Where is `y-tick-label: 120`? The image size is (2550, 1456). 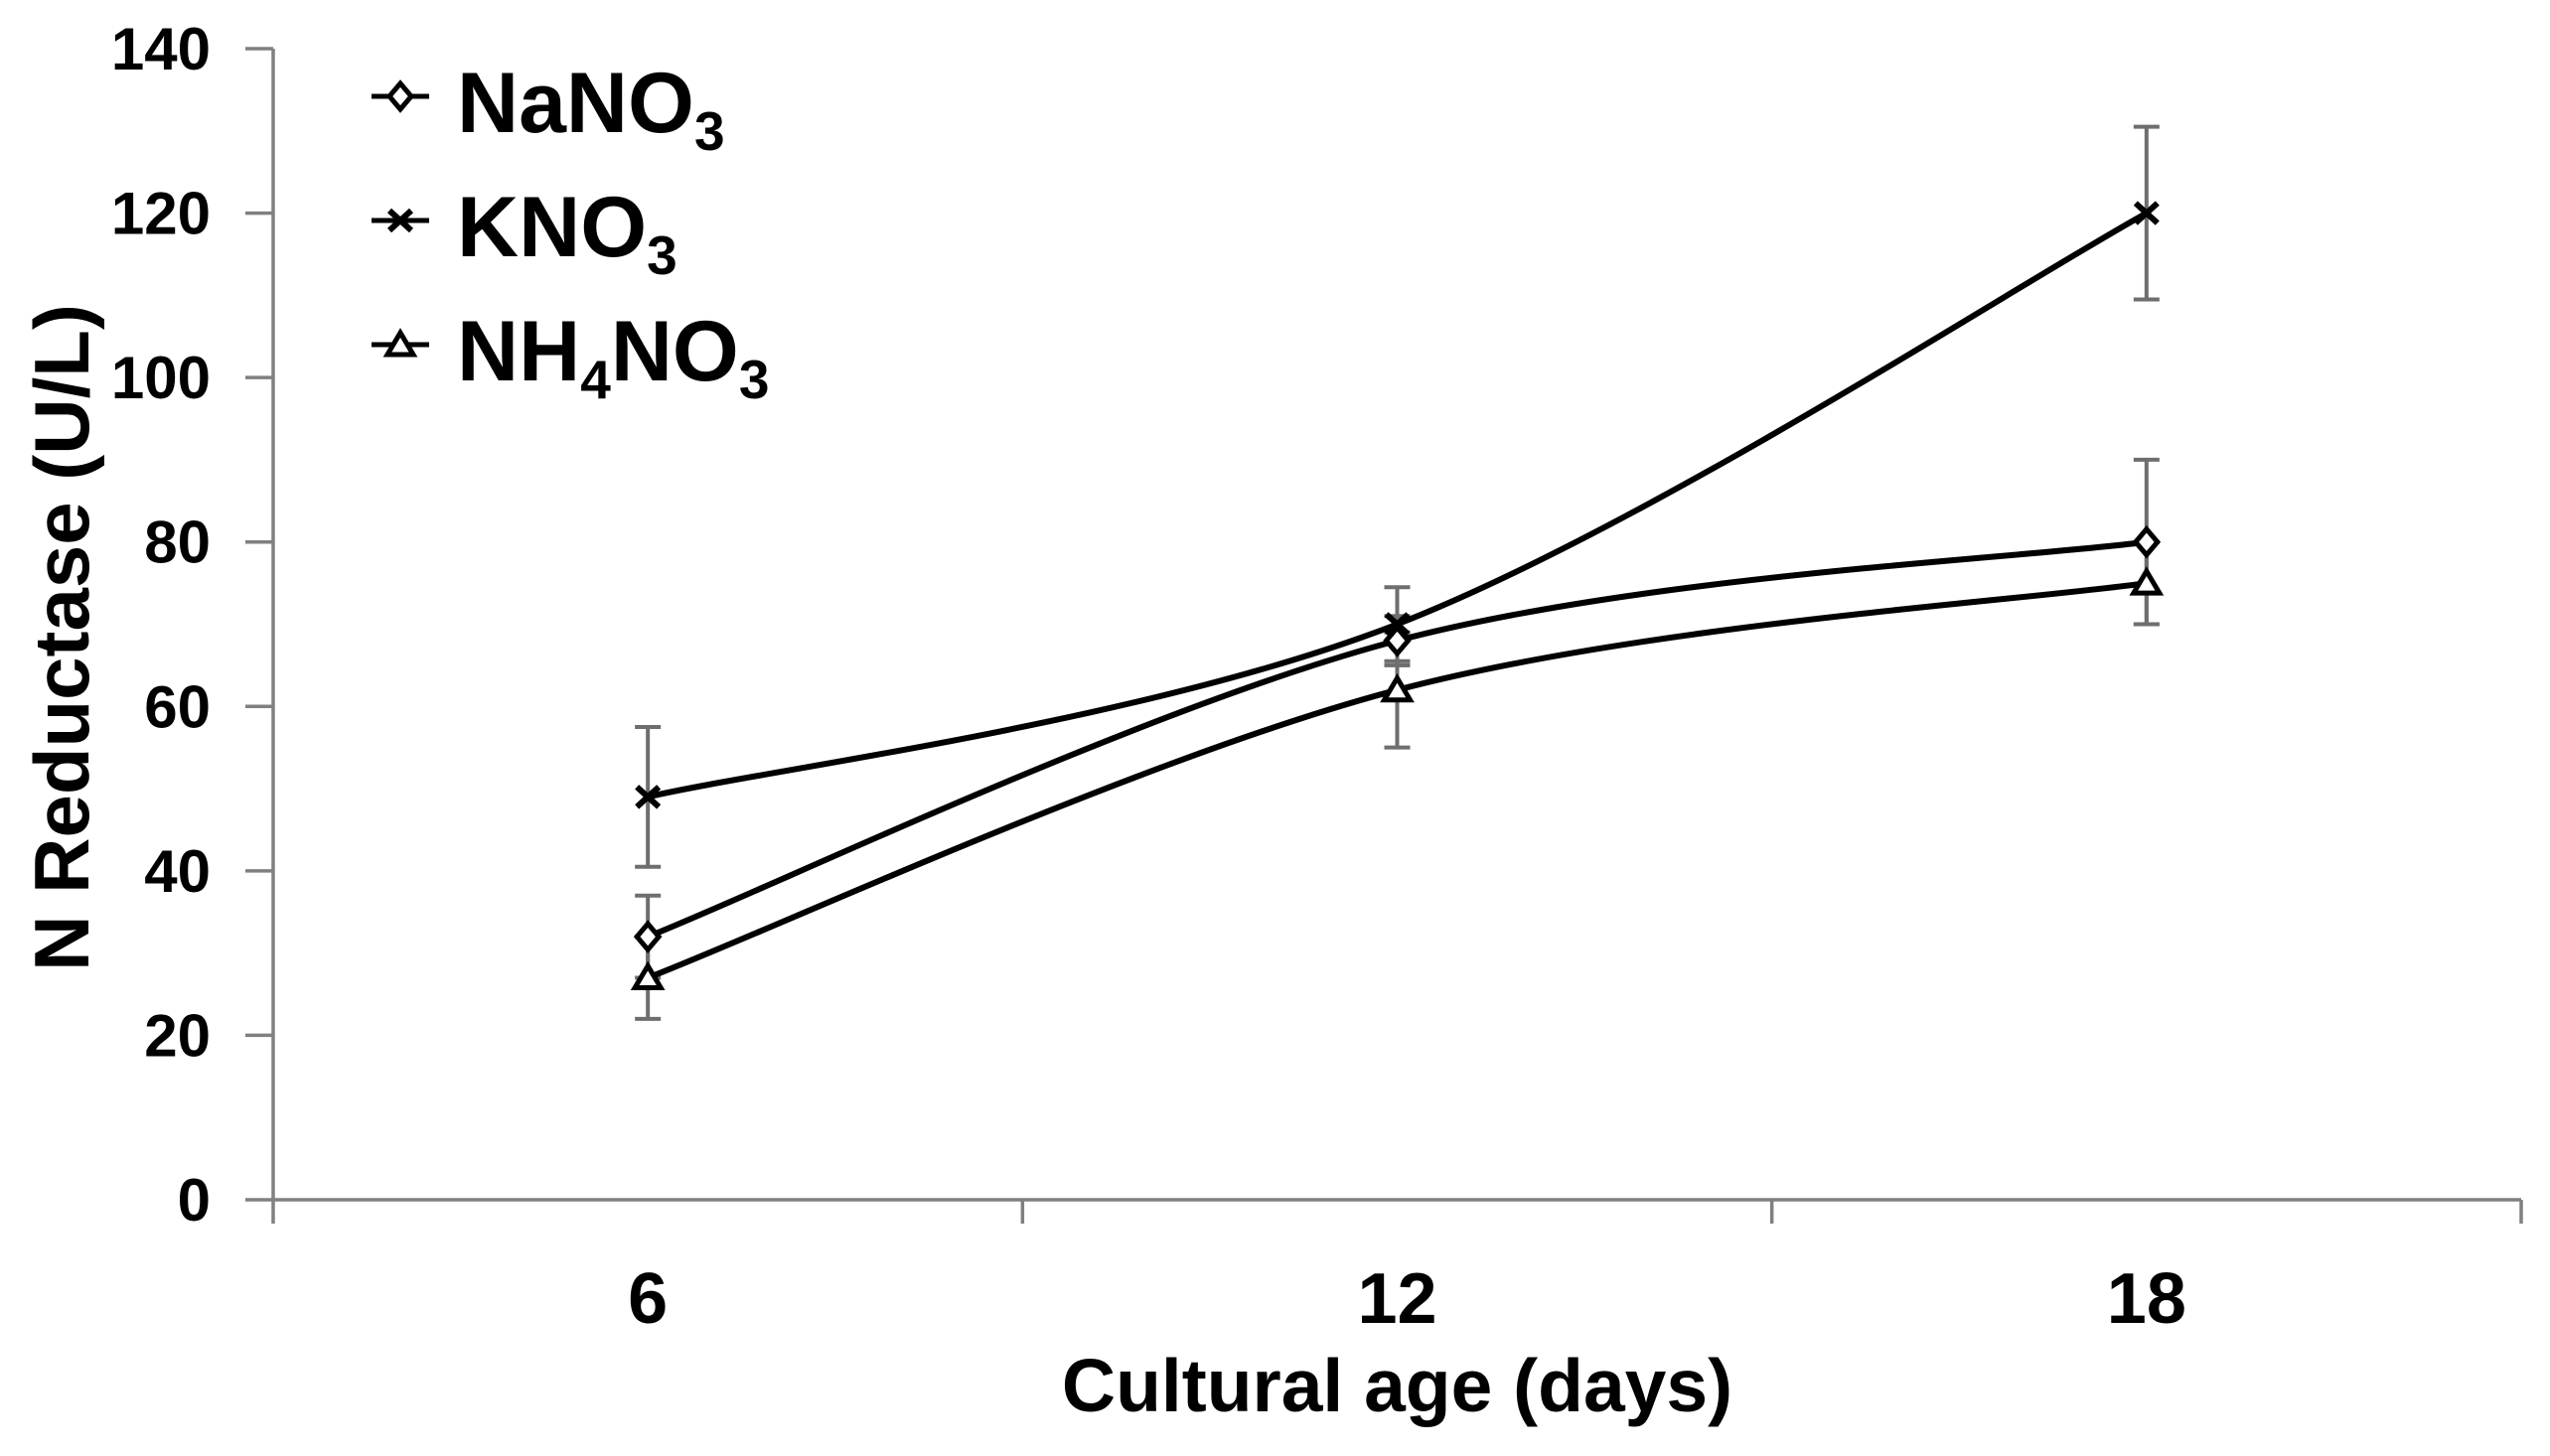 y-tick-label: 120 is located at coordinates (161, 214).